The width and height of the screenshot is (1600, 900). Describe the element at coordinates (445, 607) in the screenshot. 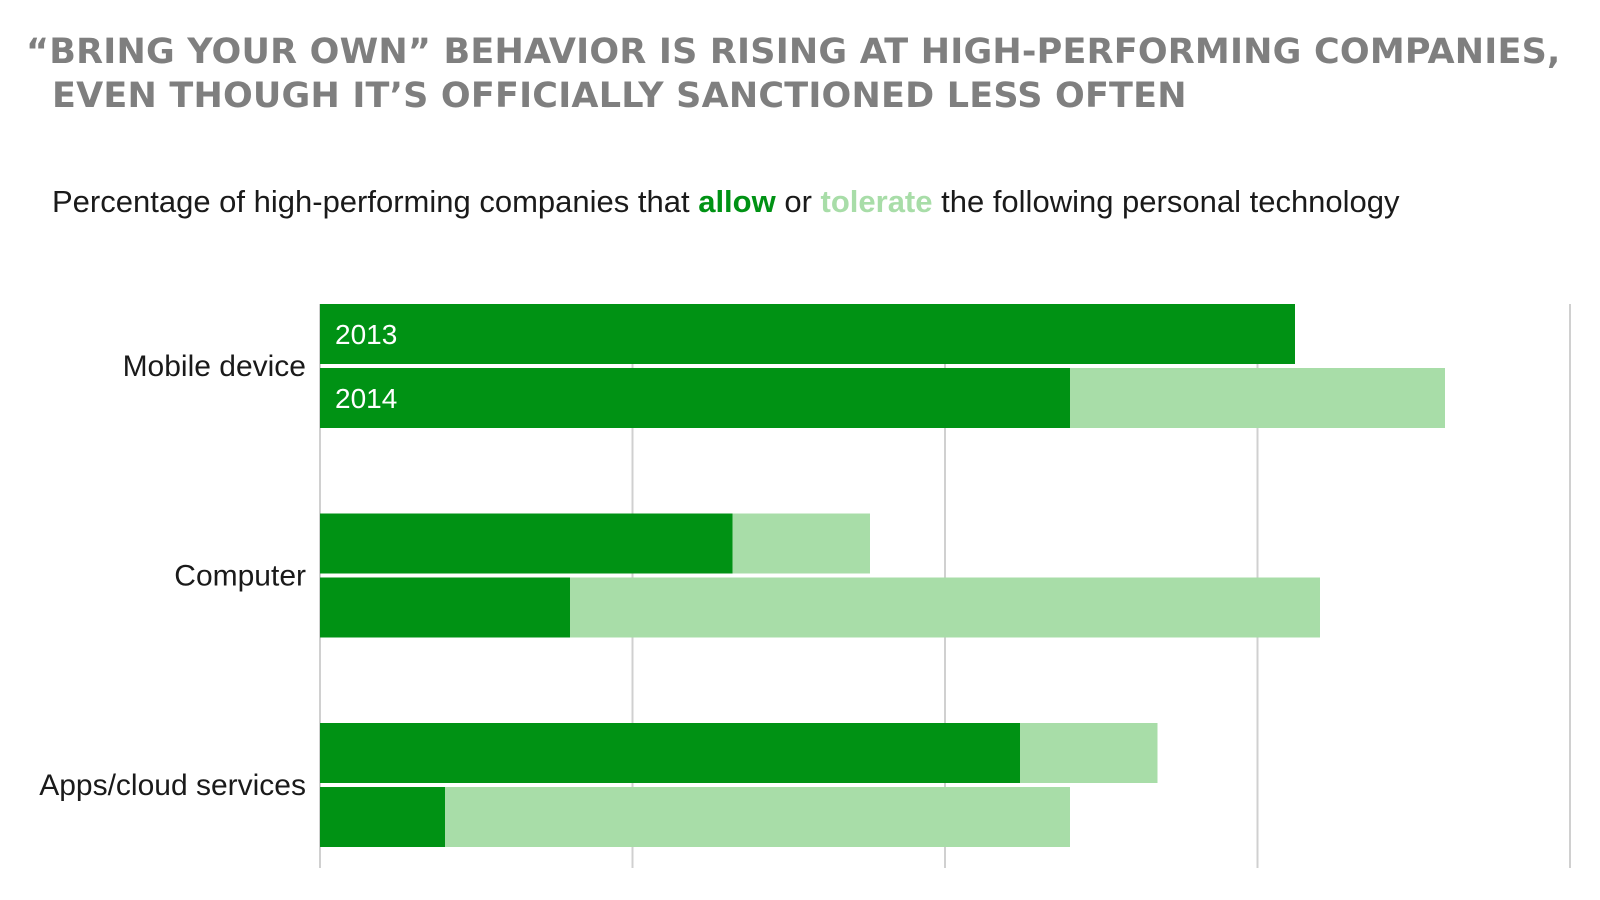

I see `bar-allow-computer-2014` at that location.